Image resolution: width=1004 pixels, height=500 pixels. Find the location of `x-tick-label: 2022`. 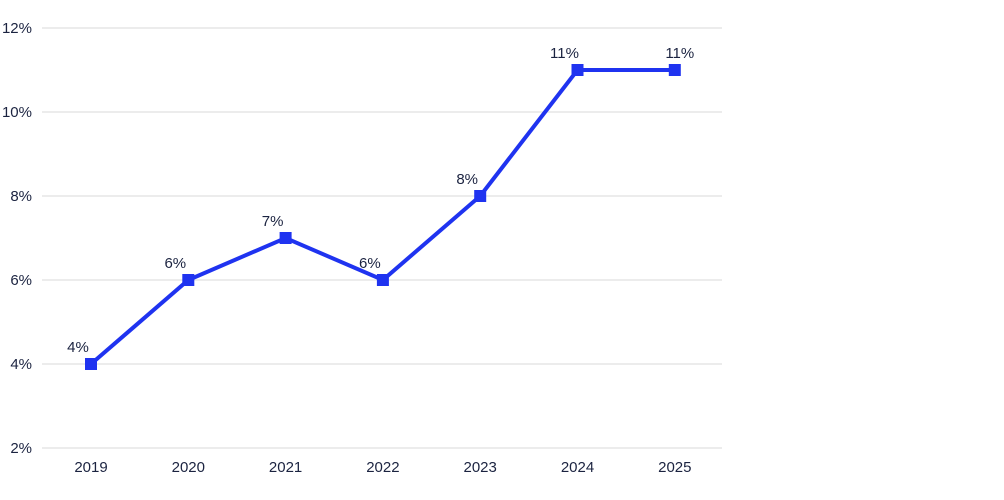

x-tick-label: 2022 is located at coordinates (382, 467).